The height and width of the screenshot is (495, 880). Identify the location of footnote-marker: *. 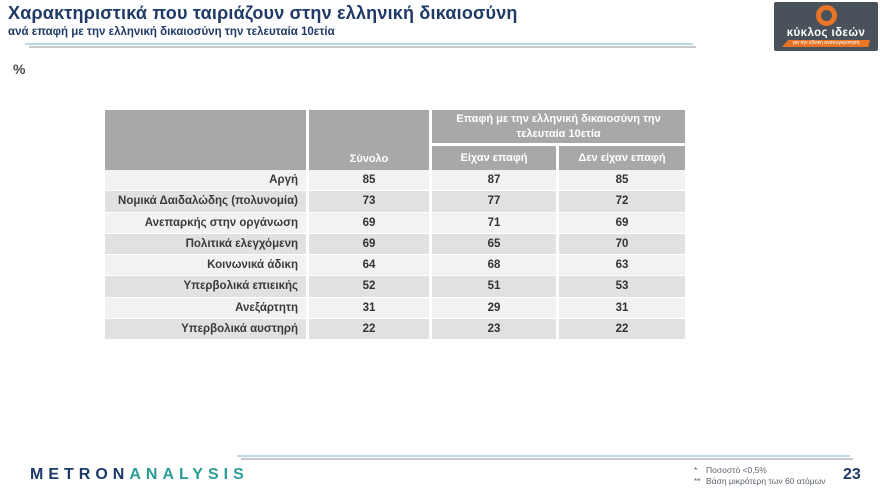
(696, 470).